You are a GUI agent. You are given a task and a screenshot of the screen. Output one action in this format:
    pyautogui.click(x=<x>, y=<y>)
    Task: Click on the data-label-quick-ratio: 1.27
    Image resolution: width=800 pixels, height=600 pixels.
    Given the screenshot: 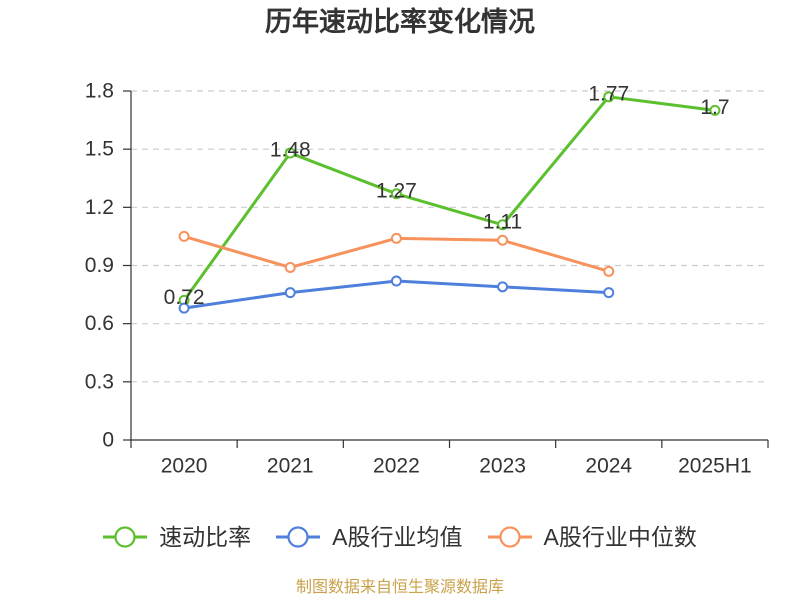 What is the action you would take?
    pyautogui.click(x=396, y=190)
    